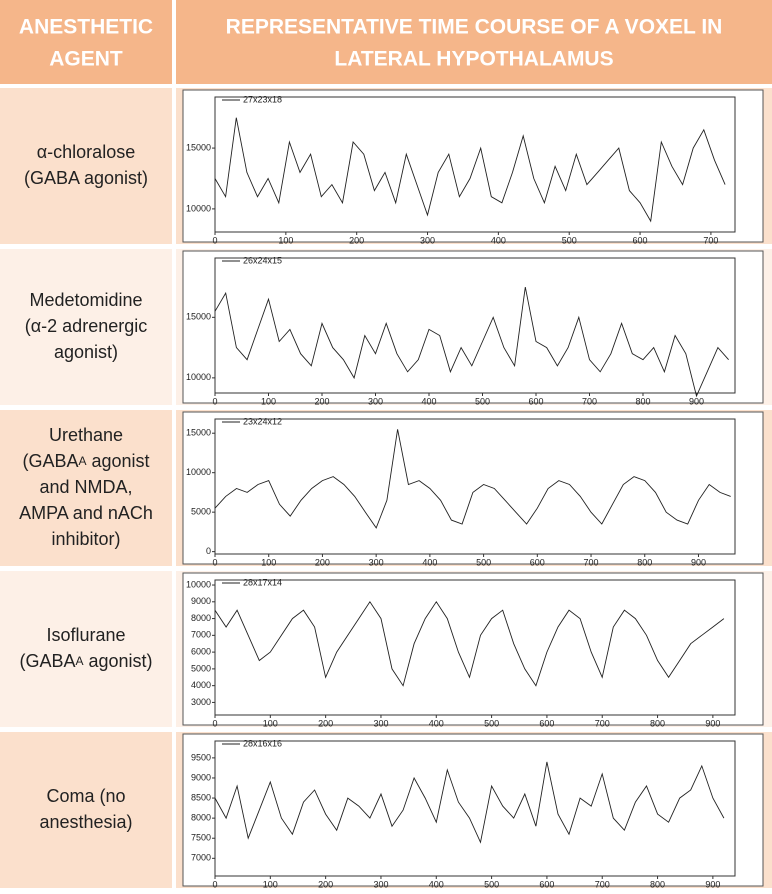 The image size is (772, 894). I want to click on legend-label: 28x16x16, so click(262, 743).